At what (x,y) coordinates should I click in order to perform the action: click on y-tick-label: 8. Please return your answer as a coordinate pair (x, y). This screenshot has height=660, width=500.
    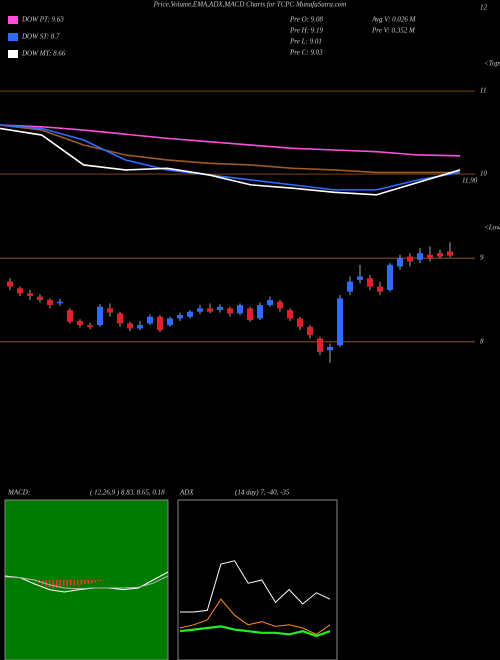
    Looking at the image, I should click on (482, 341).